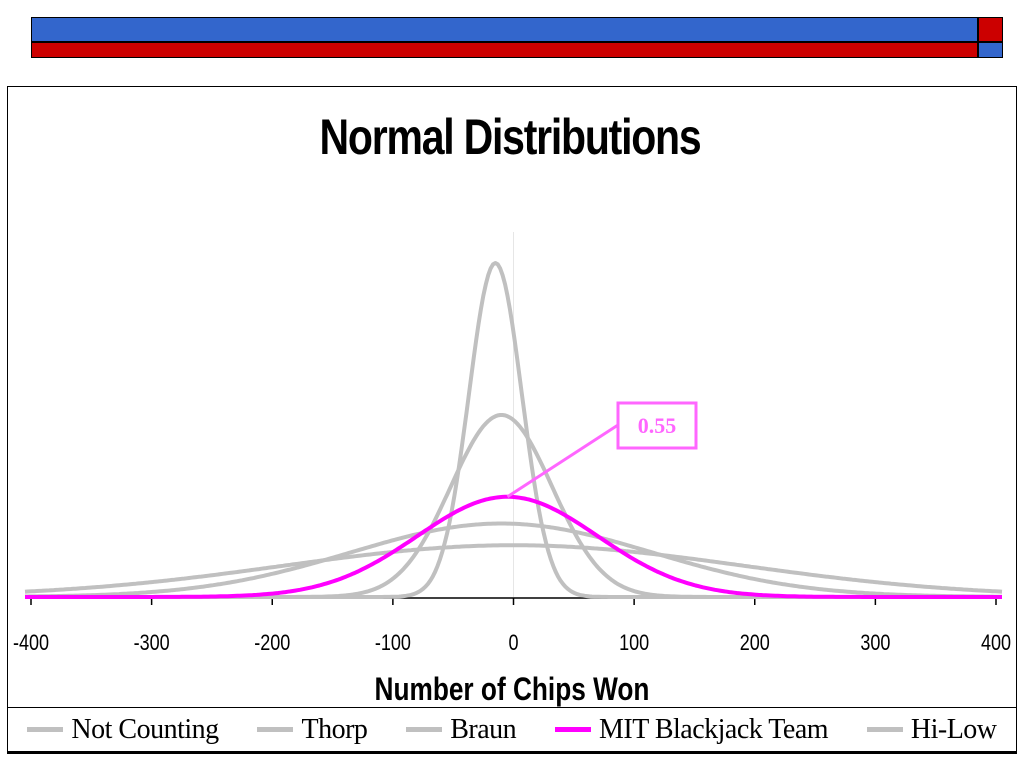  I want to click on legend-swatch-thorp, so click(275, 729).